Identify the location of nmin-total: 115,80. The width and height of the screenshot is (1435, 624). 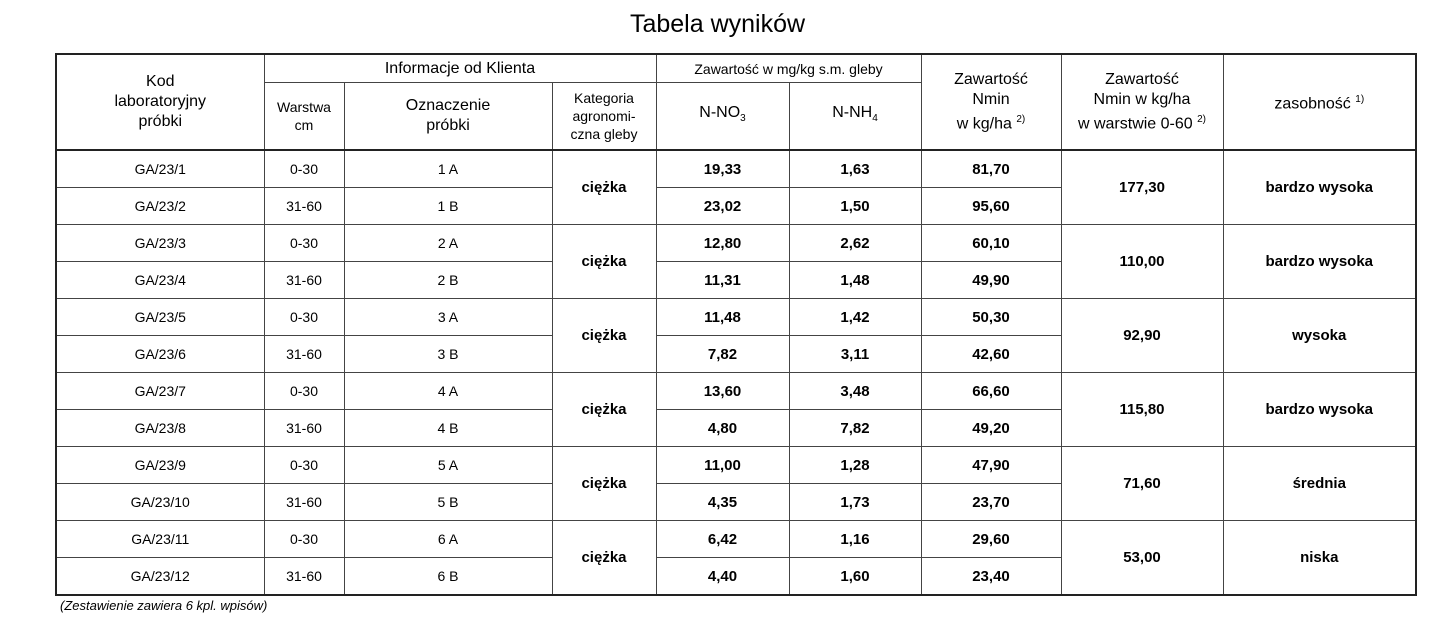
(1142, 409).